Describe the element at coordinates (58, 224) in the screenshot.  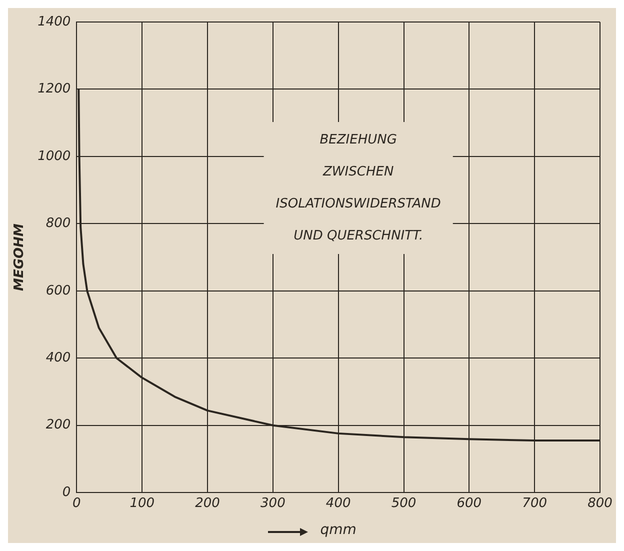
I see `y-tick-label: 800` at that location.